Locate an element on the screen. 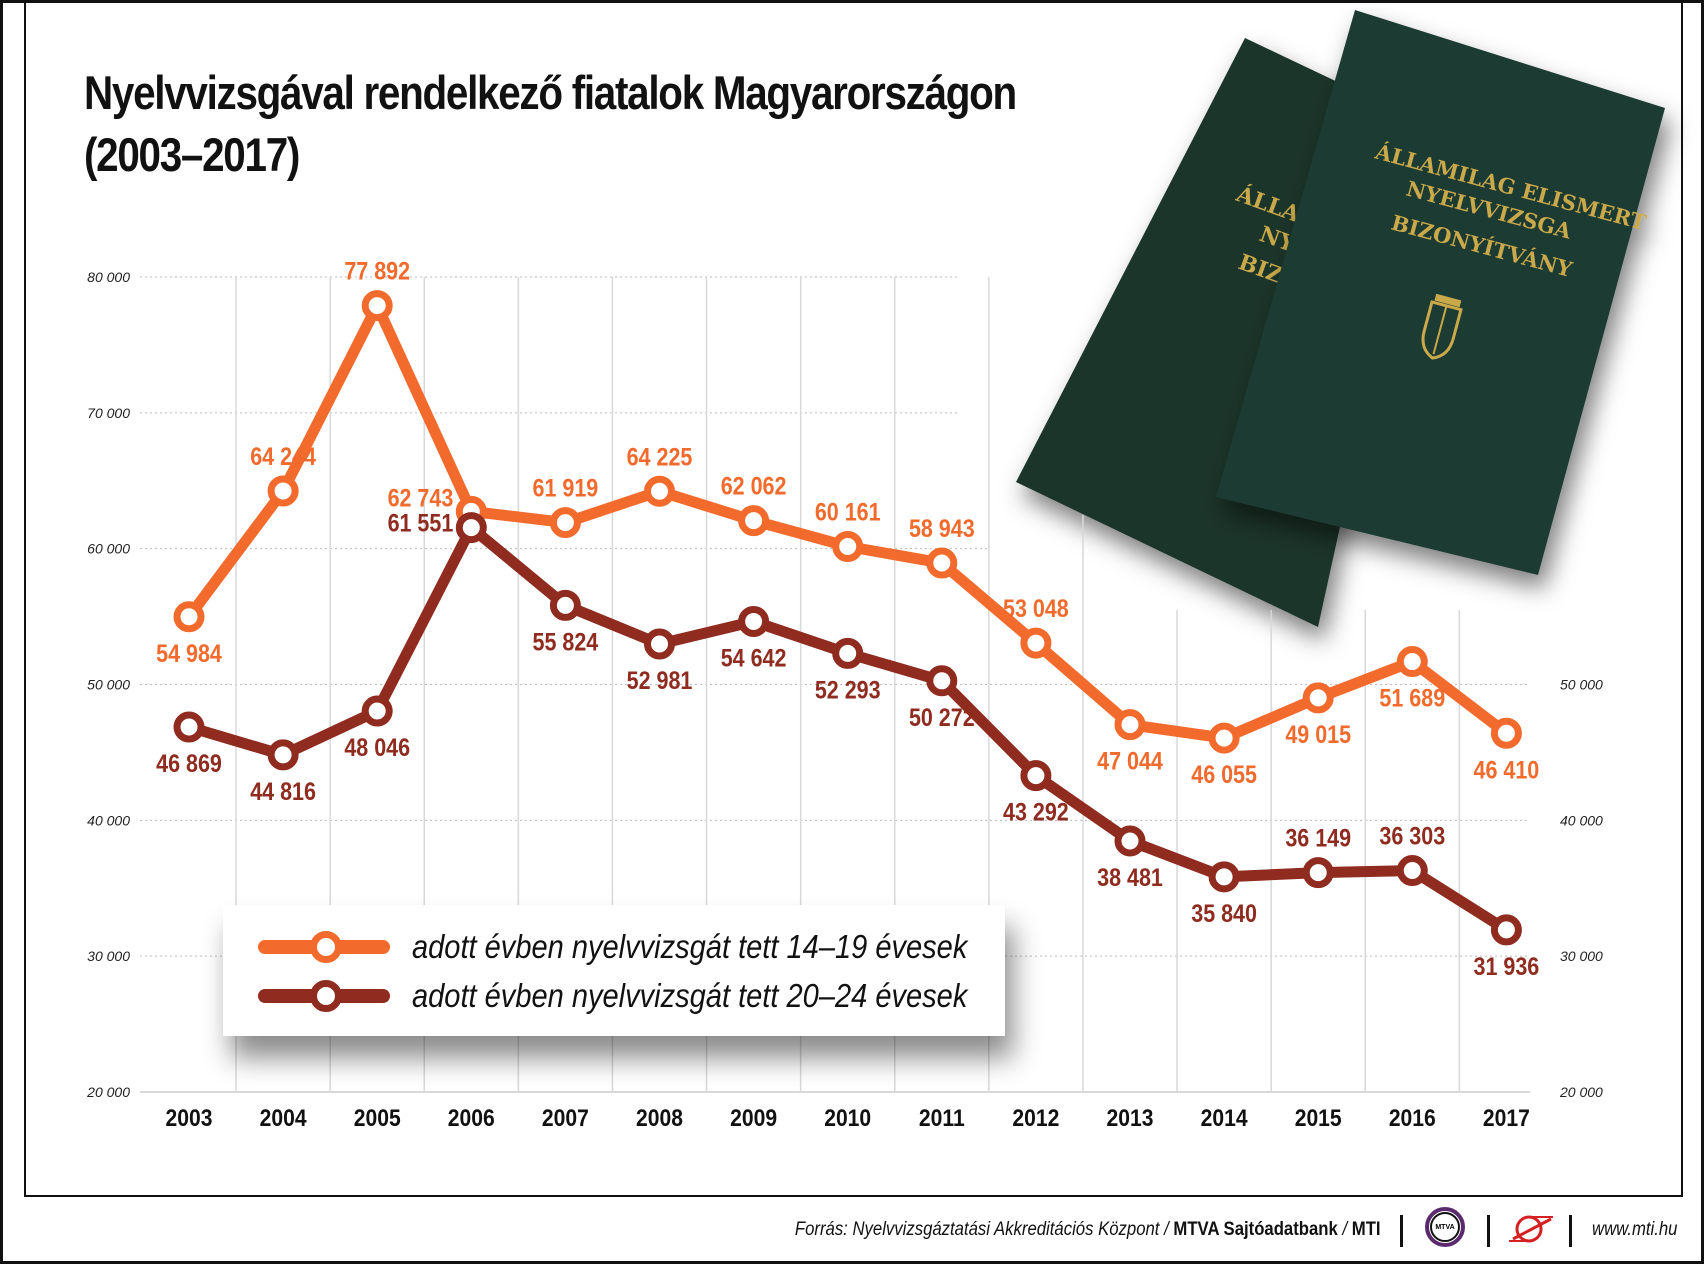  y-tick-right: 20 000 is located at coordinates (1581, 1092).